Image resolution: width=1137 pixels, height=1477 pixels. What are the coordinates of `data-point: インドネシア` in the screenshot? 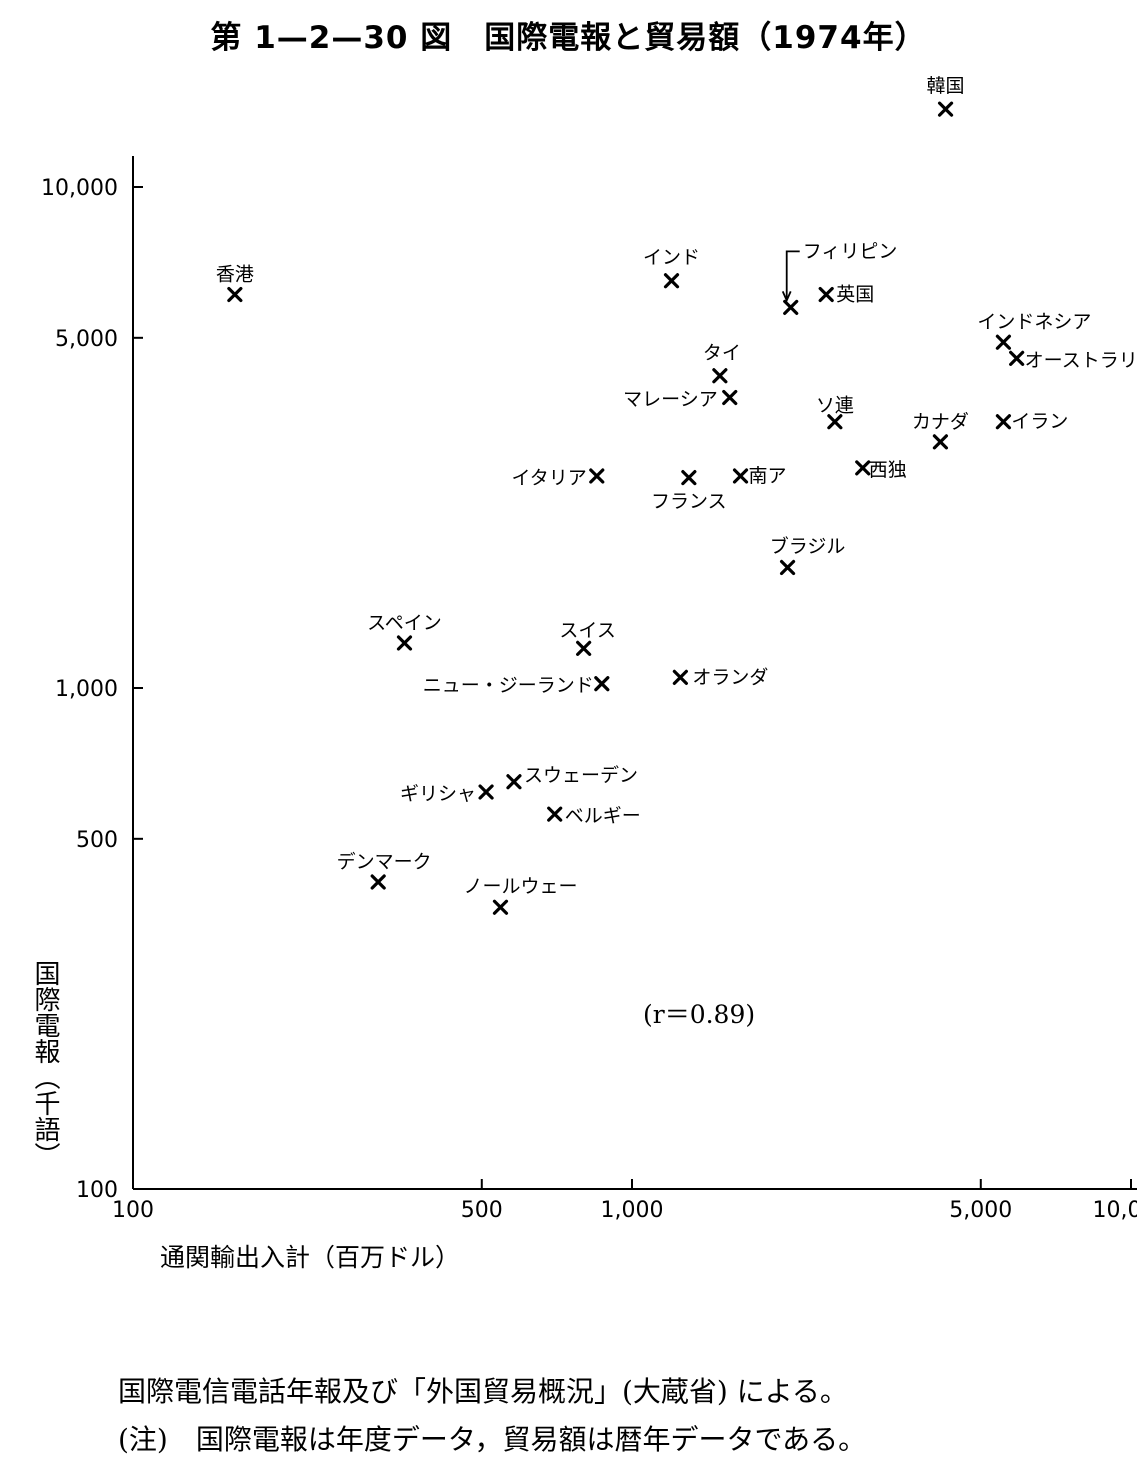 It's located at (1034, 330).